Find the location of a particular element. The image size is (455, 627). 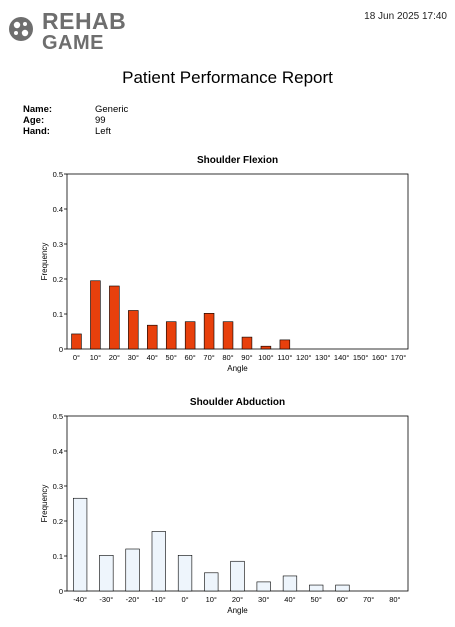

flexion-x-axis-label: Angle is located at coordinates (237, 368).